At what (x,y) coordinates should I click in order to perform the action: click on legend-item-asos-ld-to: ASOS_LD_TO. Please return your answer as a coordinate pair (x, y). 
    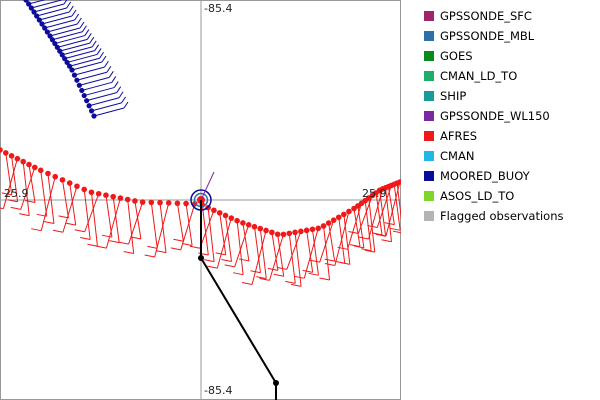
    Looking at the image, I should click on (494, 196).